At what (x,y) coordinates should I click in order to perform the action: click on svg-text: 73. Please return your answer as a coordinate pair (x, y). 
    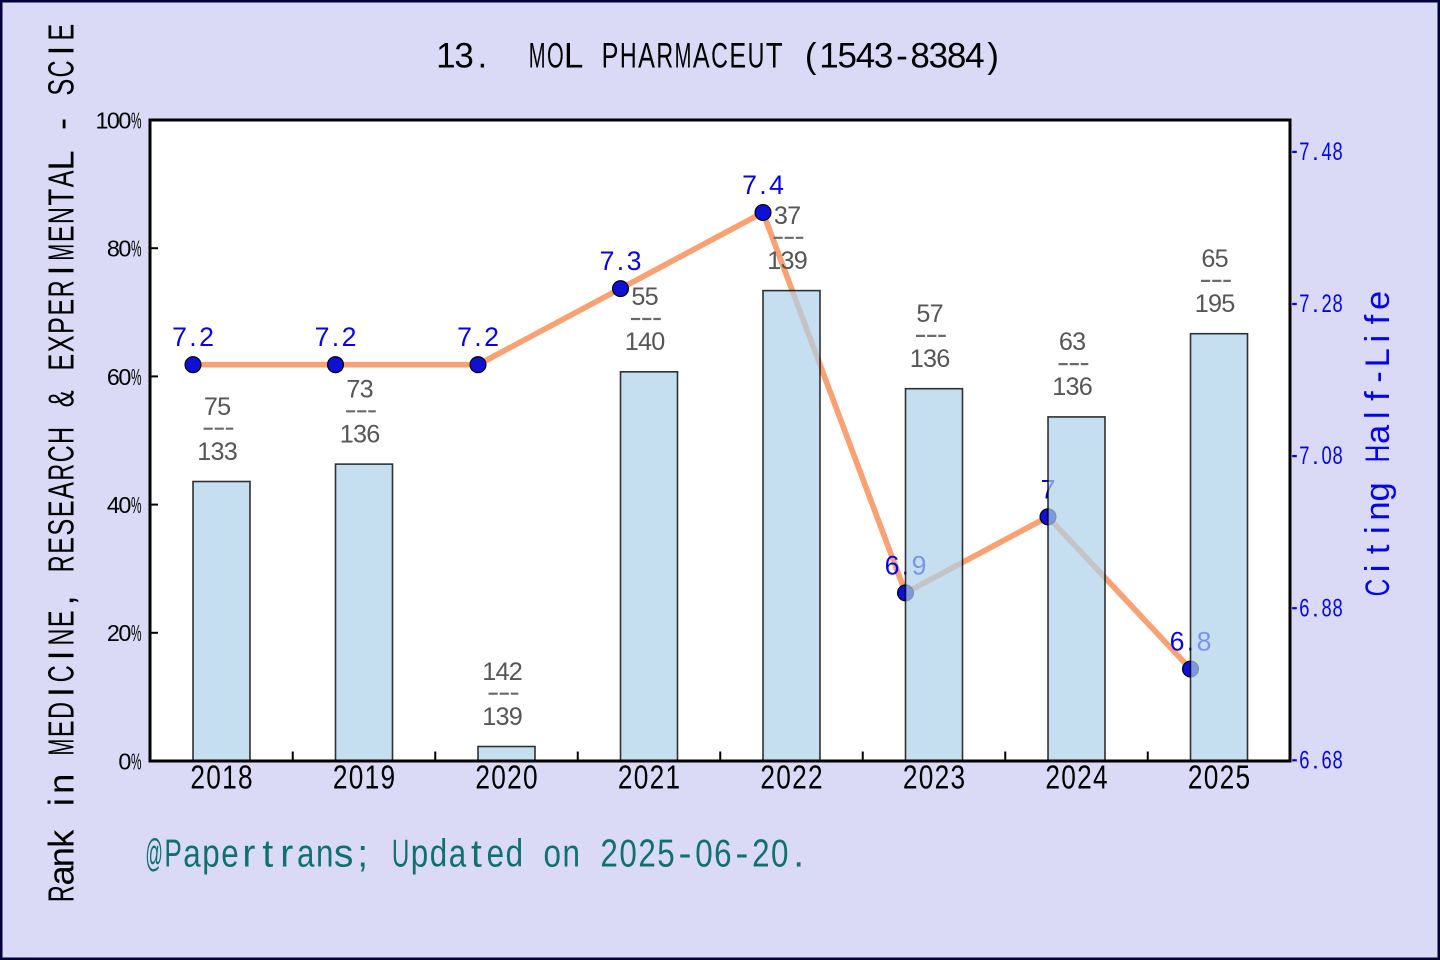
    Looking at the image, I should click on (359, 389).